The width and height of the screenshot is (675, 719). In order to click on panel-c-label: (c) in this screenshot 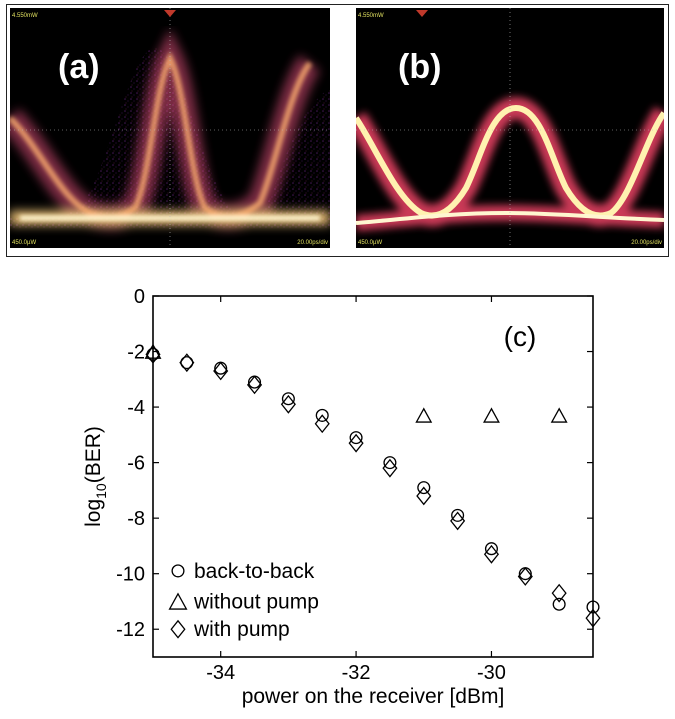, I will do `click(520, 336)`.